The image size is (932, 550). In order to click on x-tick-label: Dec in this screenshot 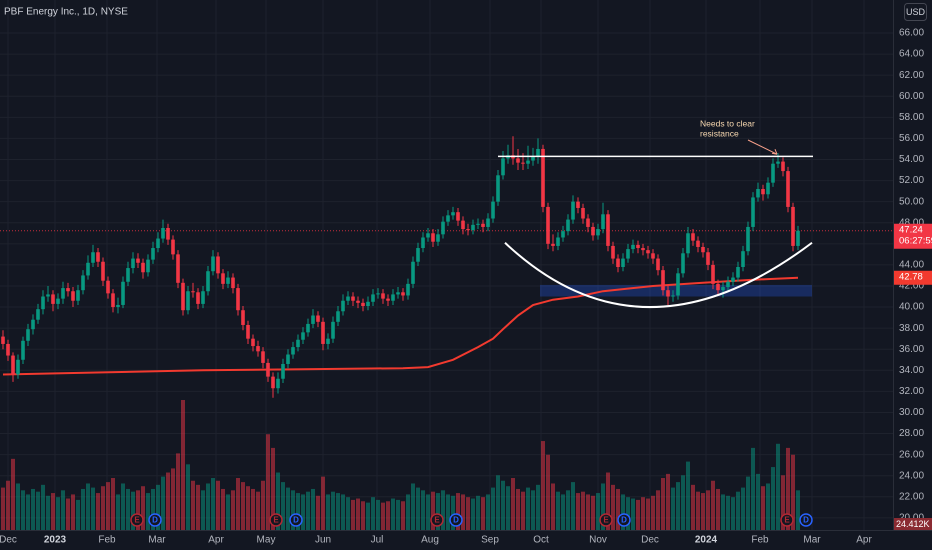, I will do `click(650, 540)`.